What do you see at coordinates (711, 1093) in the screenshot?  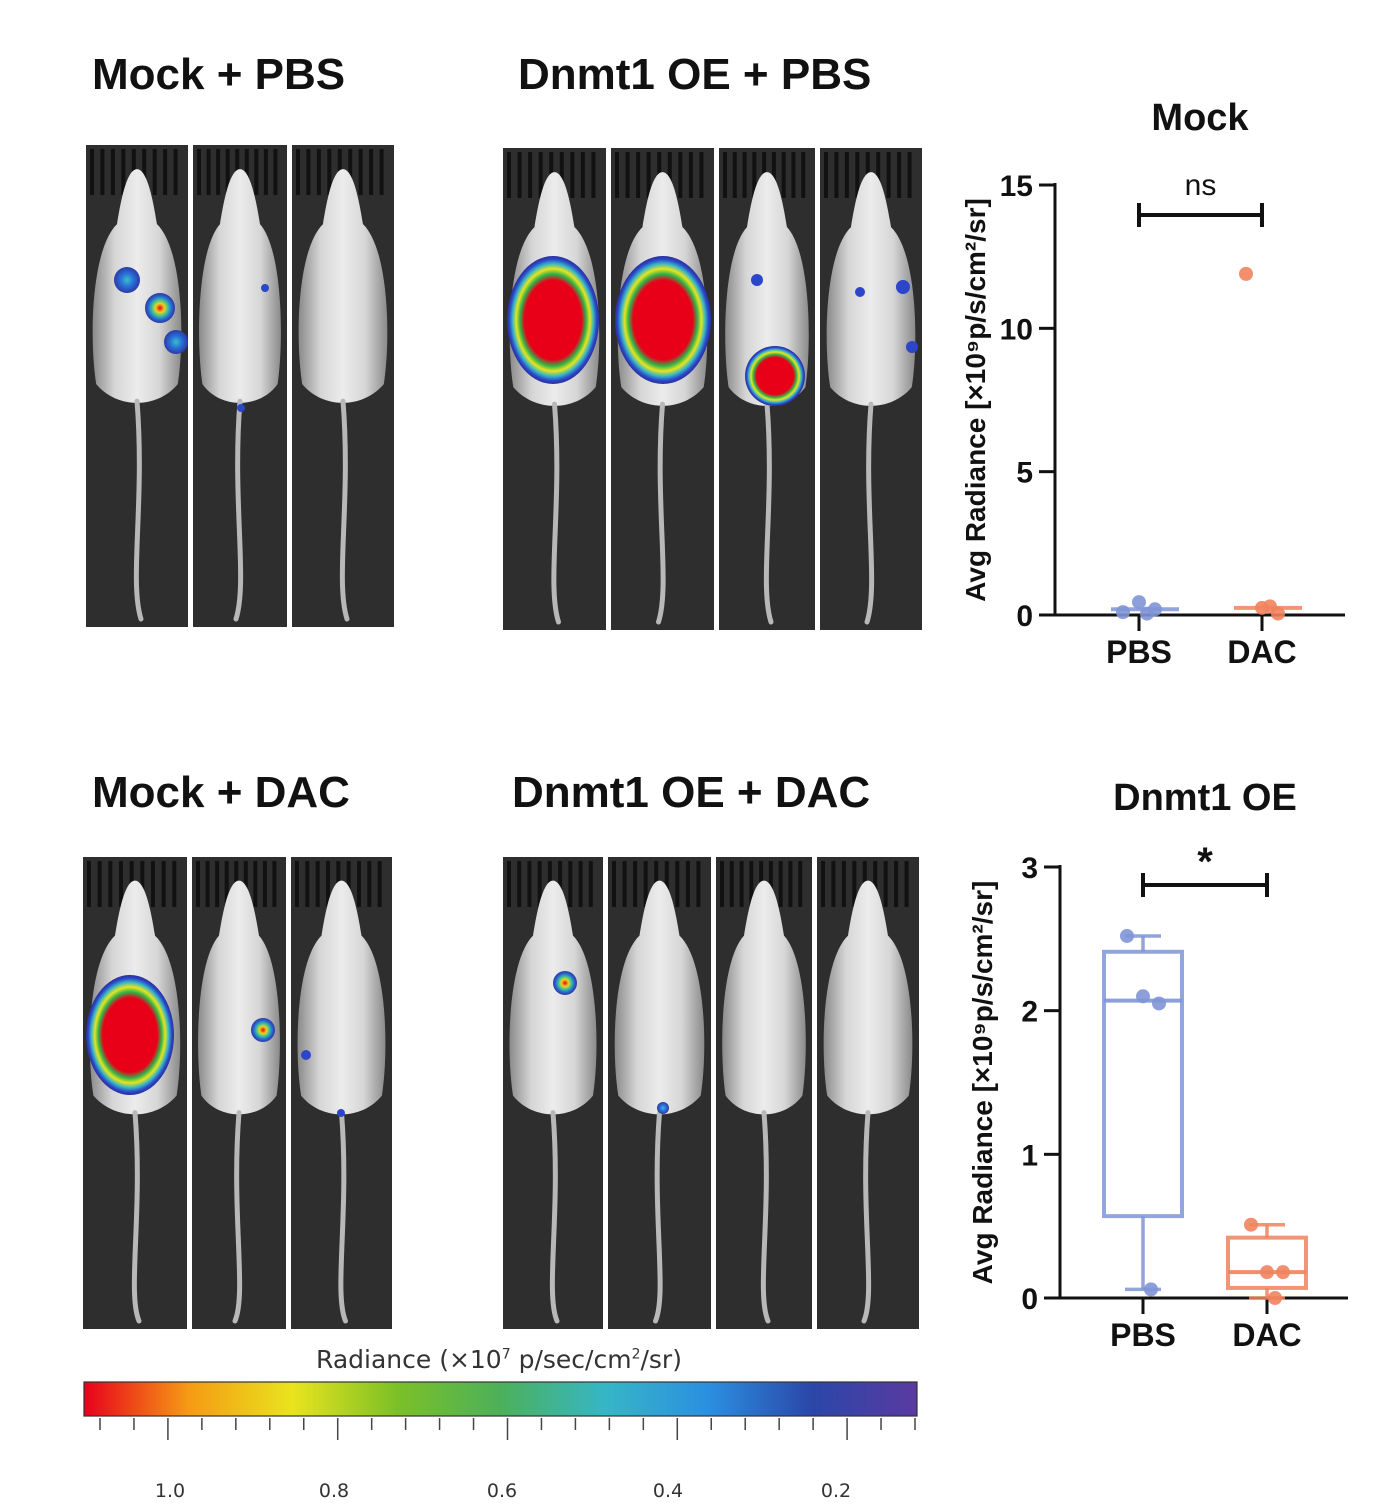 I see `mouse-strip-group-oe-dac` at bounding box center [711, 1093].